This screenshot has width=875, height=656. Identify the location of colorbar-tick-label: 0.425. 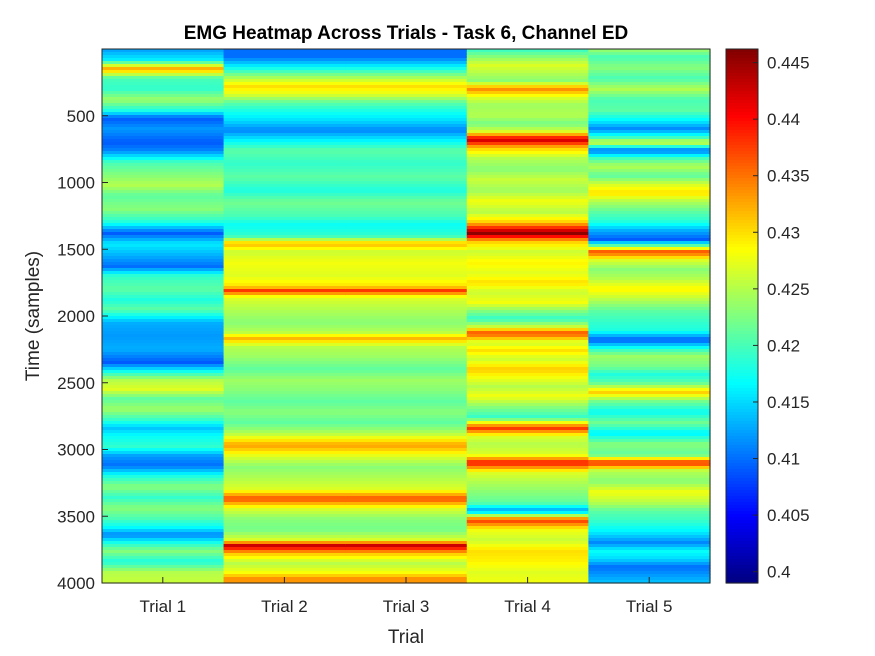
(788, 289).